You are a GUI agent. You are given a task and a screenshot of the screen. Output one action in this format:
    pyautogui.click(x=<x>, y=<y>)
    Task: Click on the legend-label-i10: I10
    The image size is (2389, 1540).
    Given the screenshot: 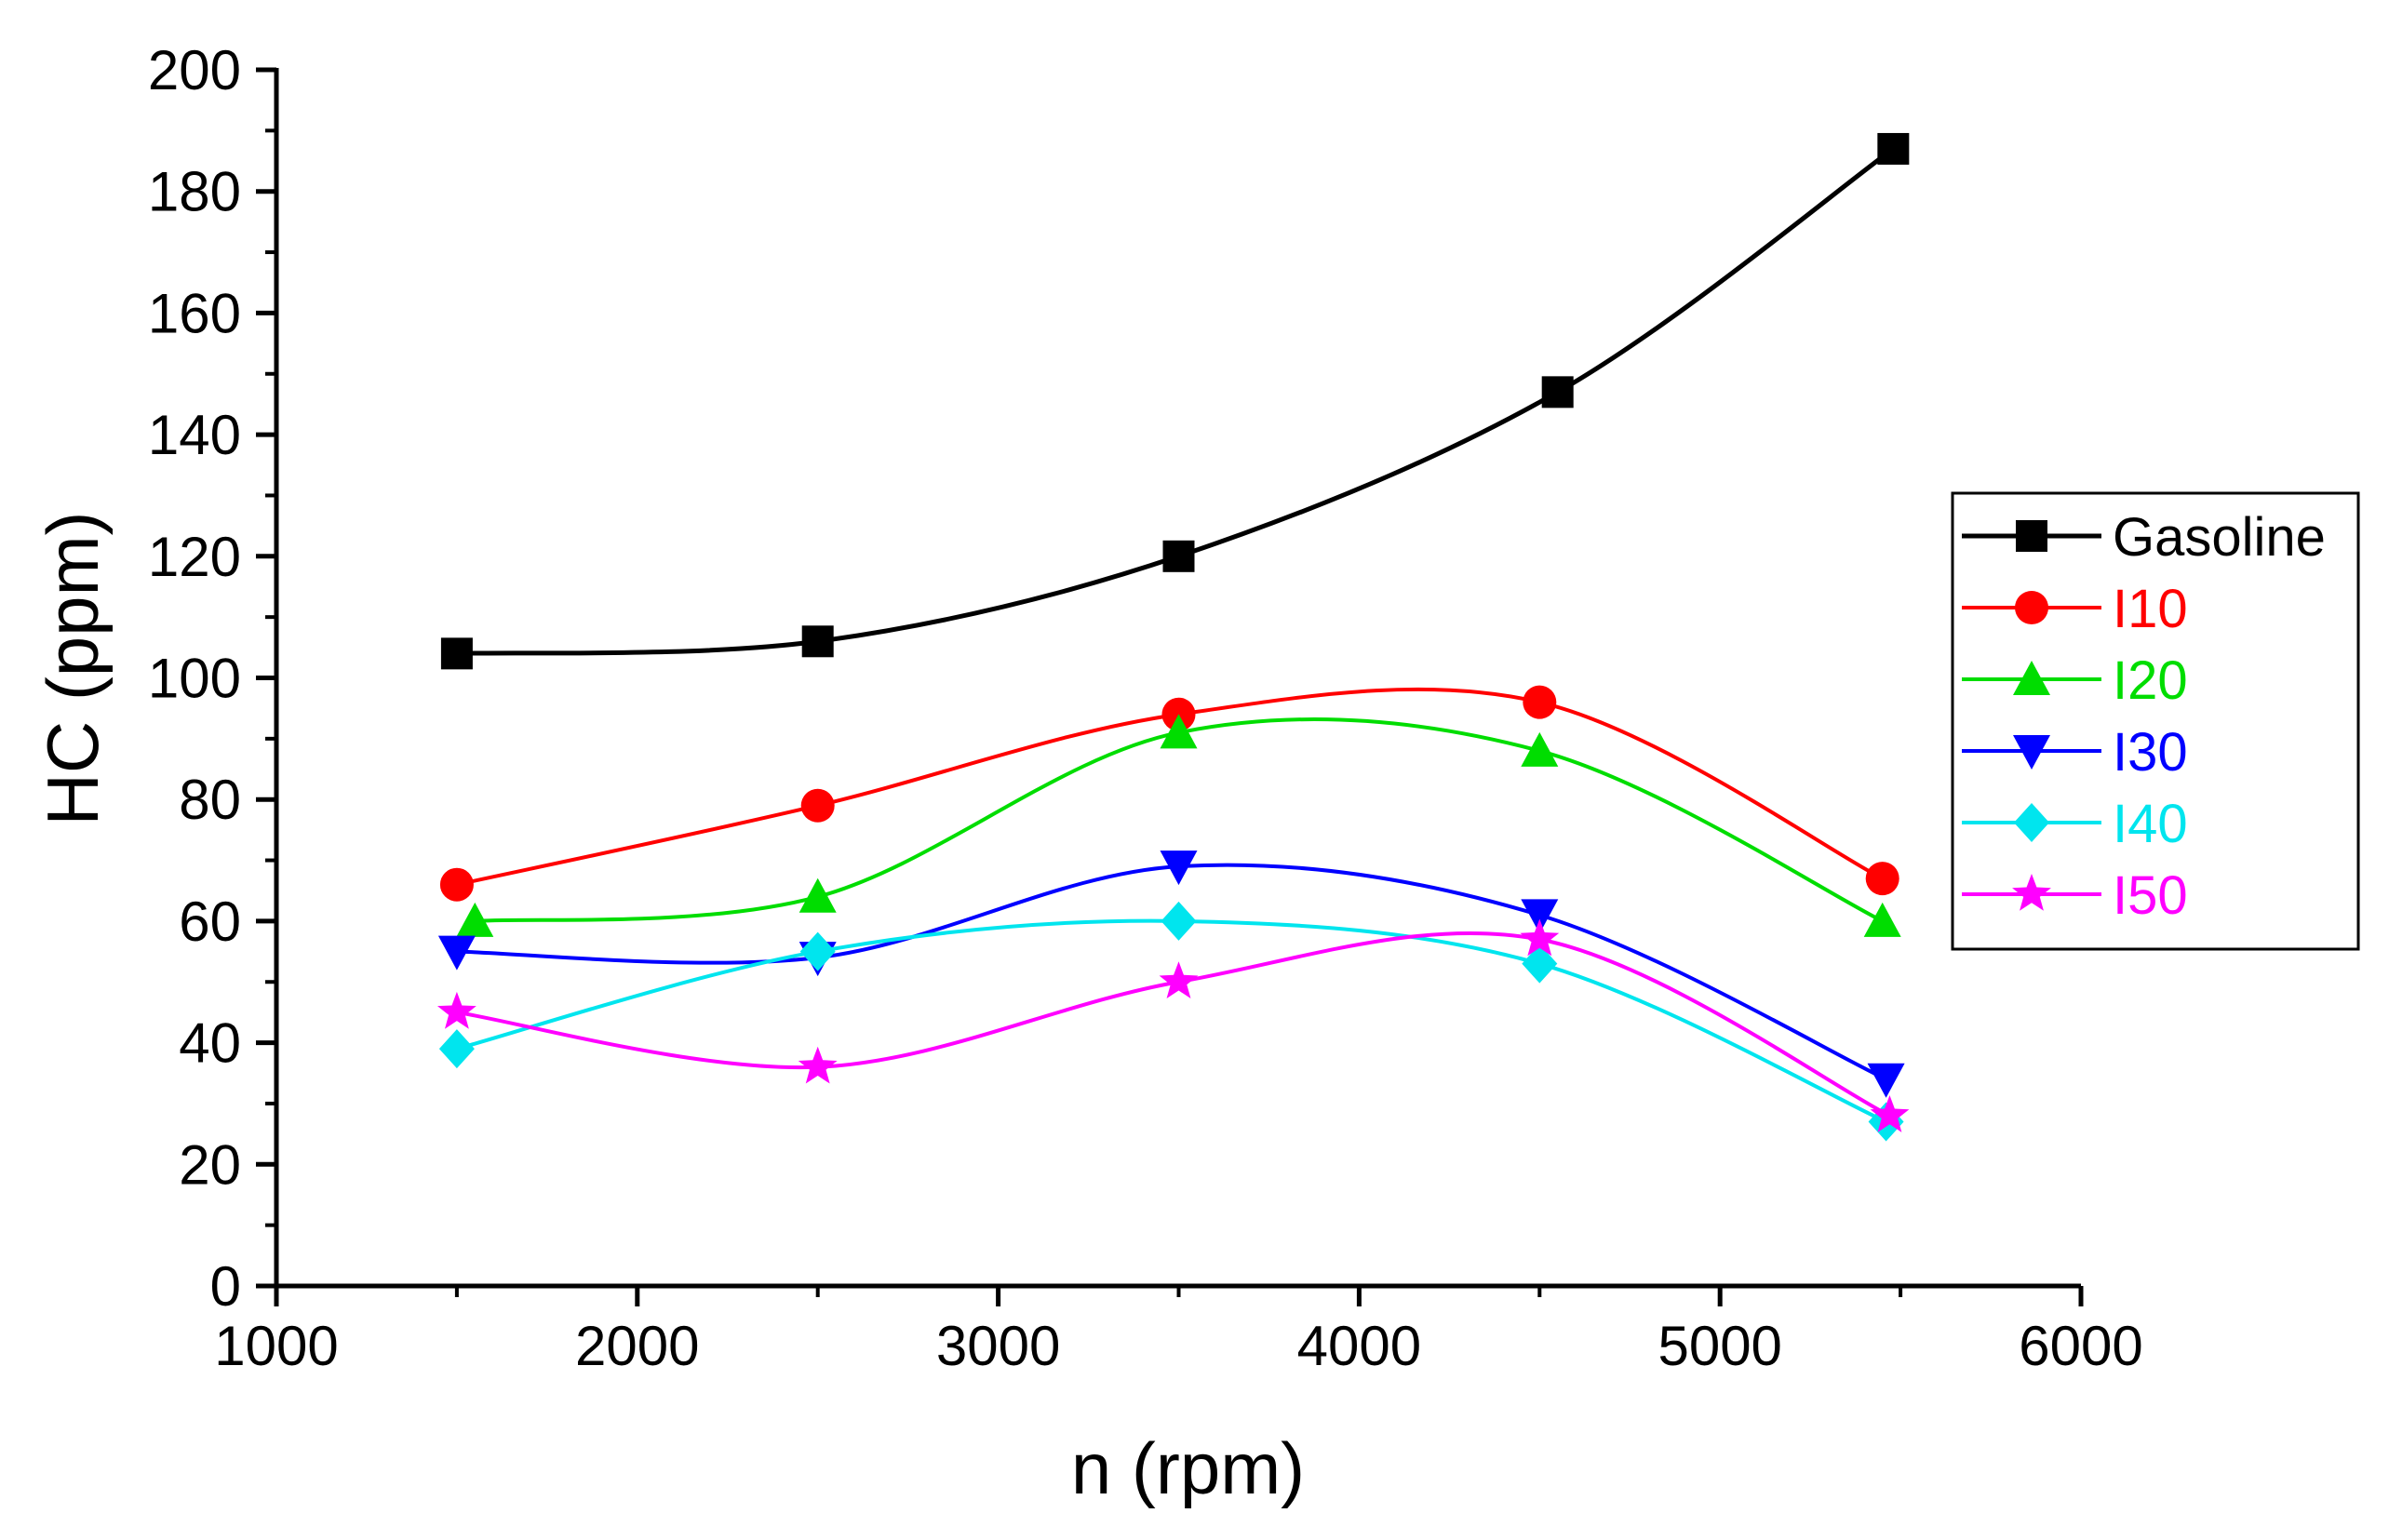 What is the action you would take?
    pyautogui.click(x=2150, y=609)
    